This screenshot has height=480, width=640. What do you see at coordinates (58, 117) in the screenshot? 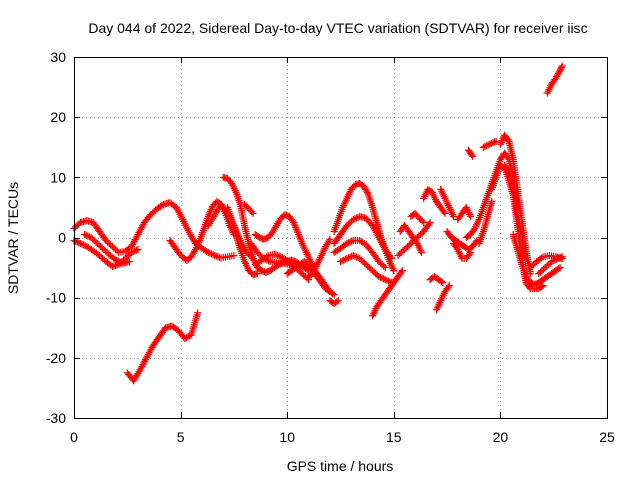
I see `y-tick-label: 20` at bounding box center [58, 117].